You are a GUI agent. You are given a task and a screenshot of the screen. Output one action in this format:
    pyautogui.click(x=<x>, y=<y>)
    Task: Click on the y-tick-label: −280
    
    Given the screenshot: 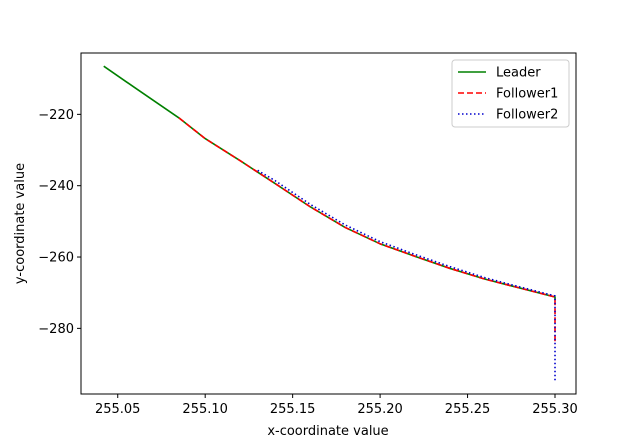 What is the action you would take?
    pyautogui.click(x=56, y=329)
    